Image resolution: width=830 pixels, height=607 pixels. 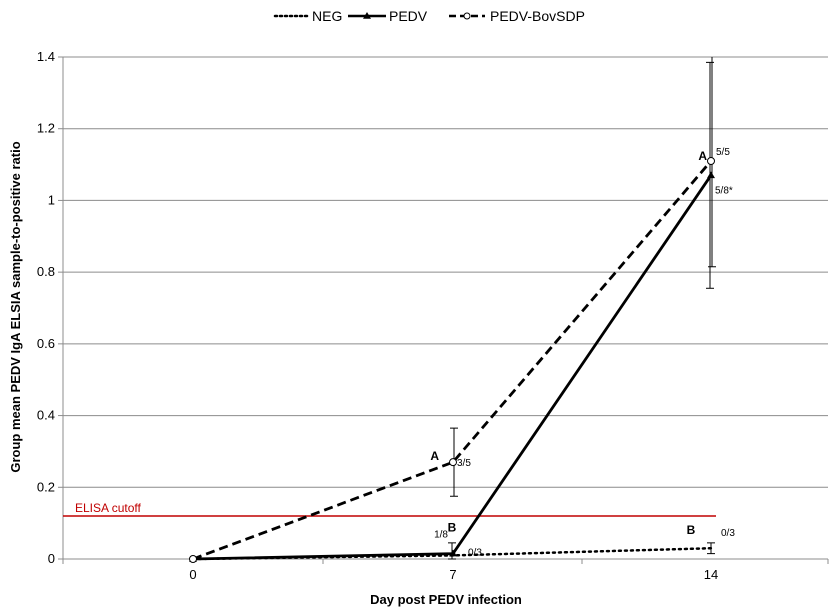 What do you see at coordinates (46, 343) in the screenshot?
I see `y-tick-label: 0.6` at bounding box center [46, 343].